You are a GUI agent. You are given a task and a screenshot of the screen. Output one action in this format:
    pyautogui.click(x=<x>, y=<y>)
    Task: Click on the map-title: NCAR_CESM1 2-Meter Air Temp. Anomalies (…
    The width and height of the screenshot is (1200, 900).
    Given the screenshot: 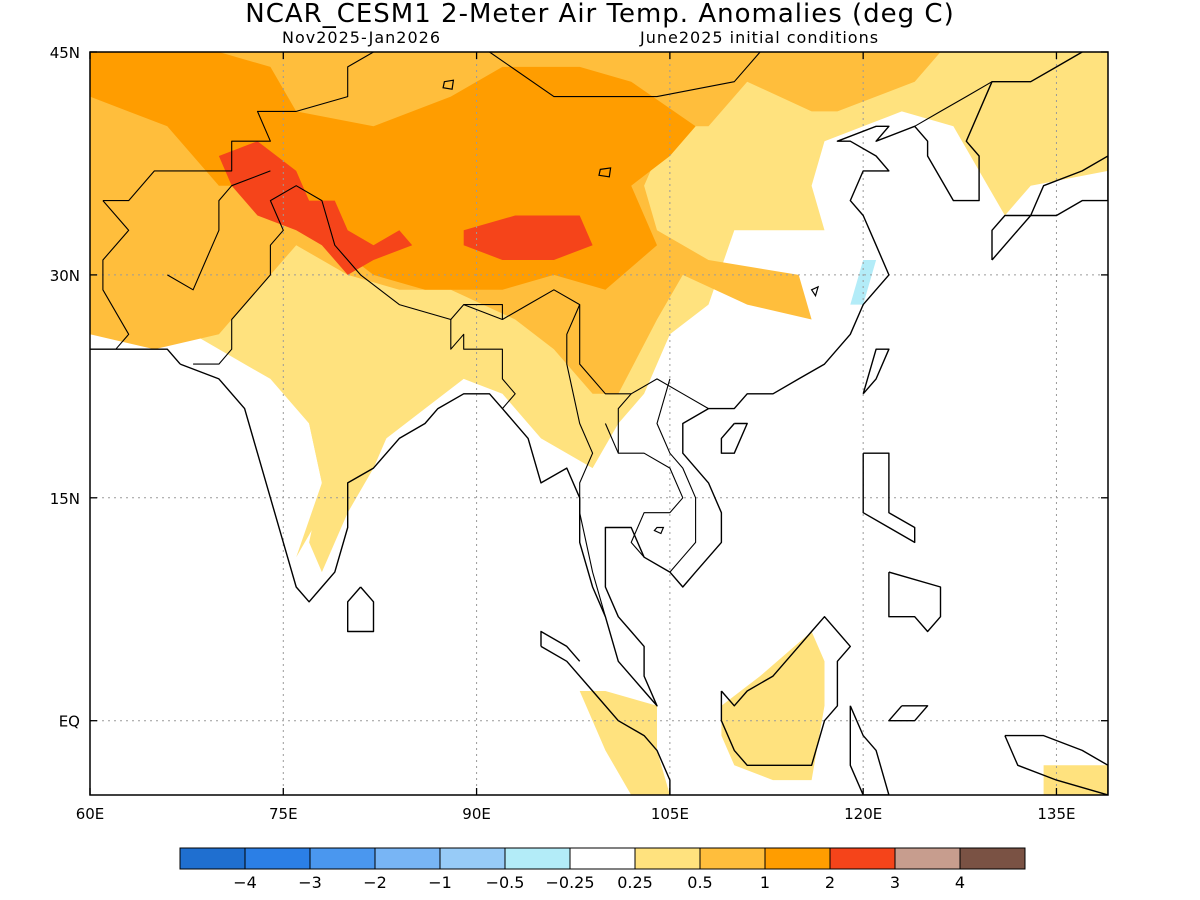 What is the action you would take?
    pyautogui.click(x=600, y=14)
    